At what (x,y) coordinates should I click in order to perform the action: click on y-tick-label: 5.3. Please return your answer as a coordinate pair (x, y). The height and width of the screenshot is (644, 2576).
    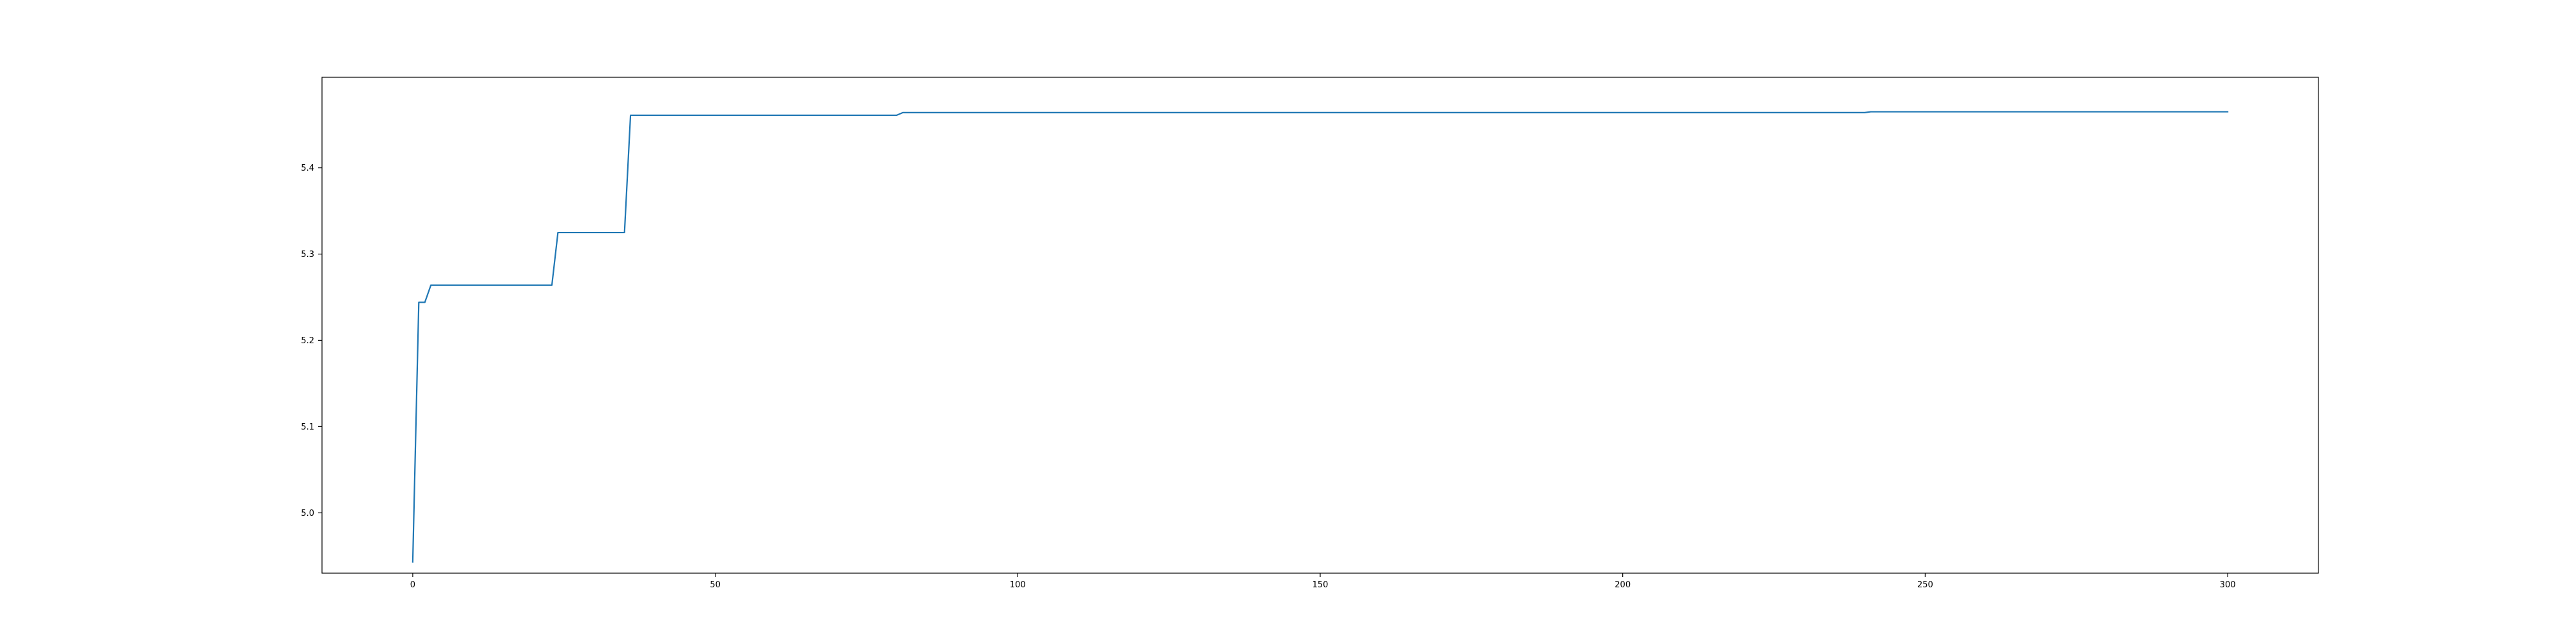
    Looking at the image, I should click on (307, 255).